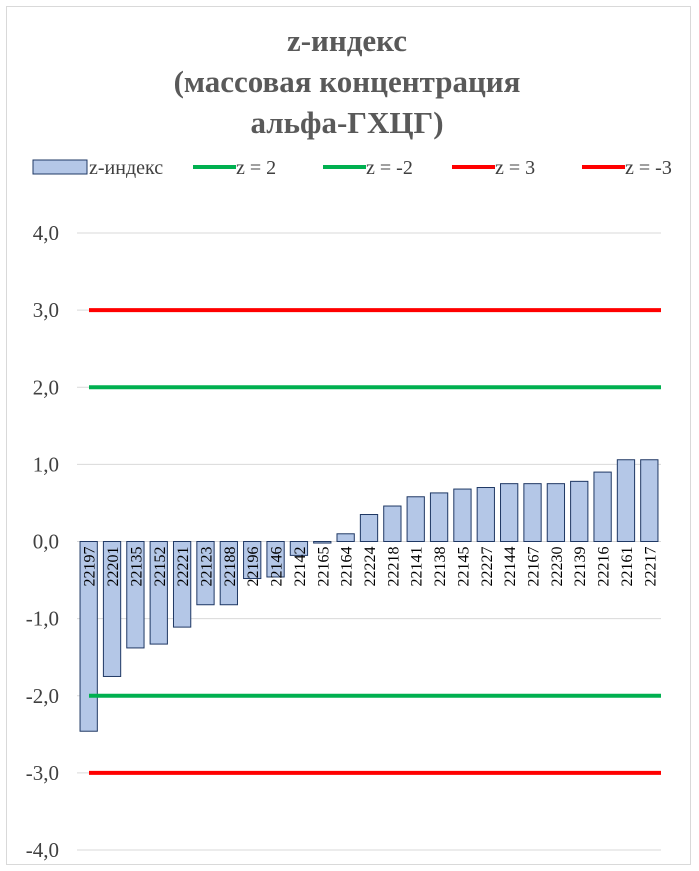  I want to click on y-tick-label: 3,0, so click(46, 310).